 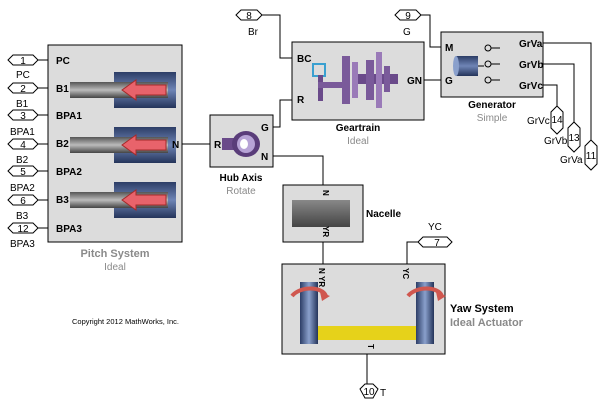 I want to click on hub-rotor-icon, so click(x=241, y=144).